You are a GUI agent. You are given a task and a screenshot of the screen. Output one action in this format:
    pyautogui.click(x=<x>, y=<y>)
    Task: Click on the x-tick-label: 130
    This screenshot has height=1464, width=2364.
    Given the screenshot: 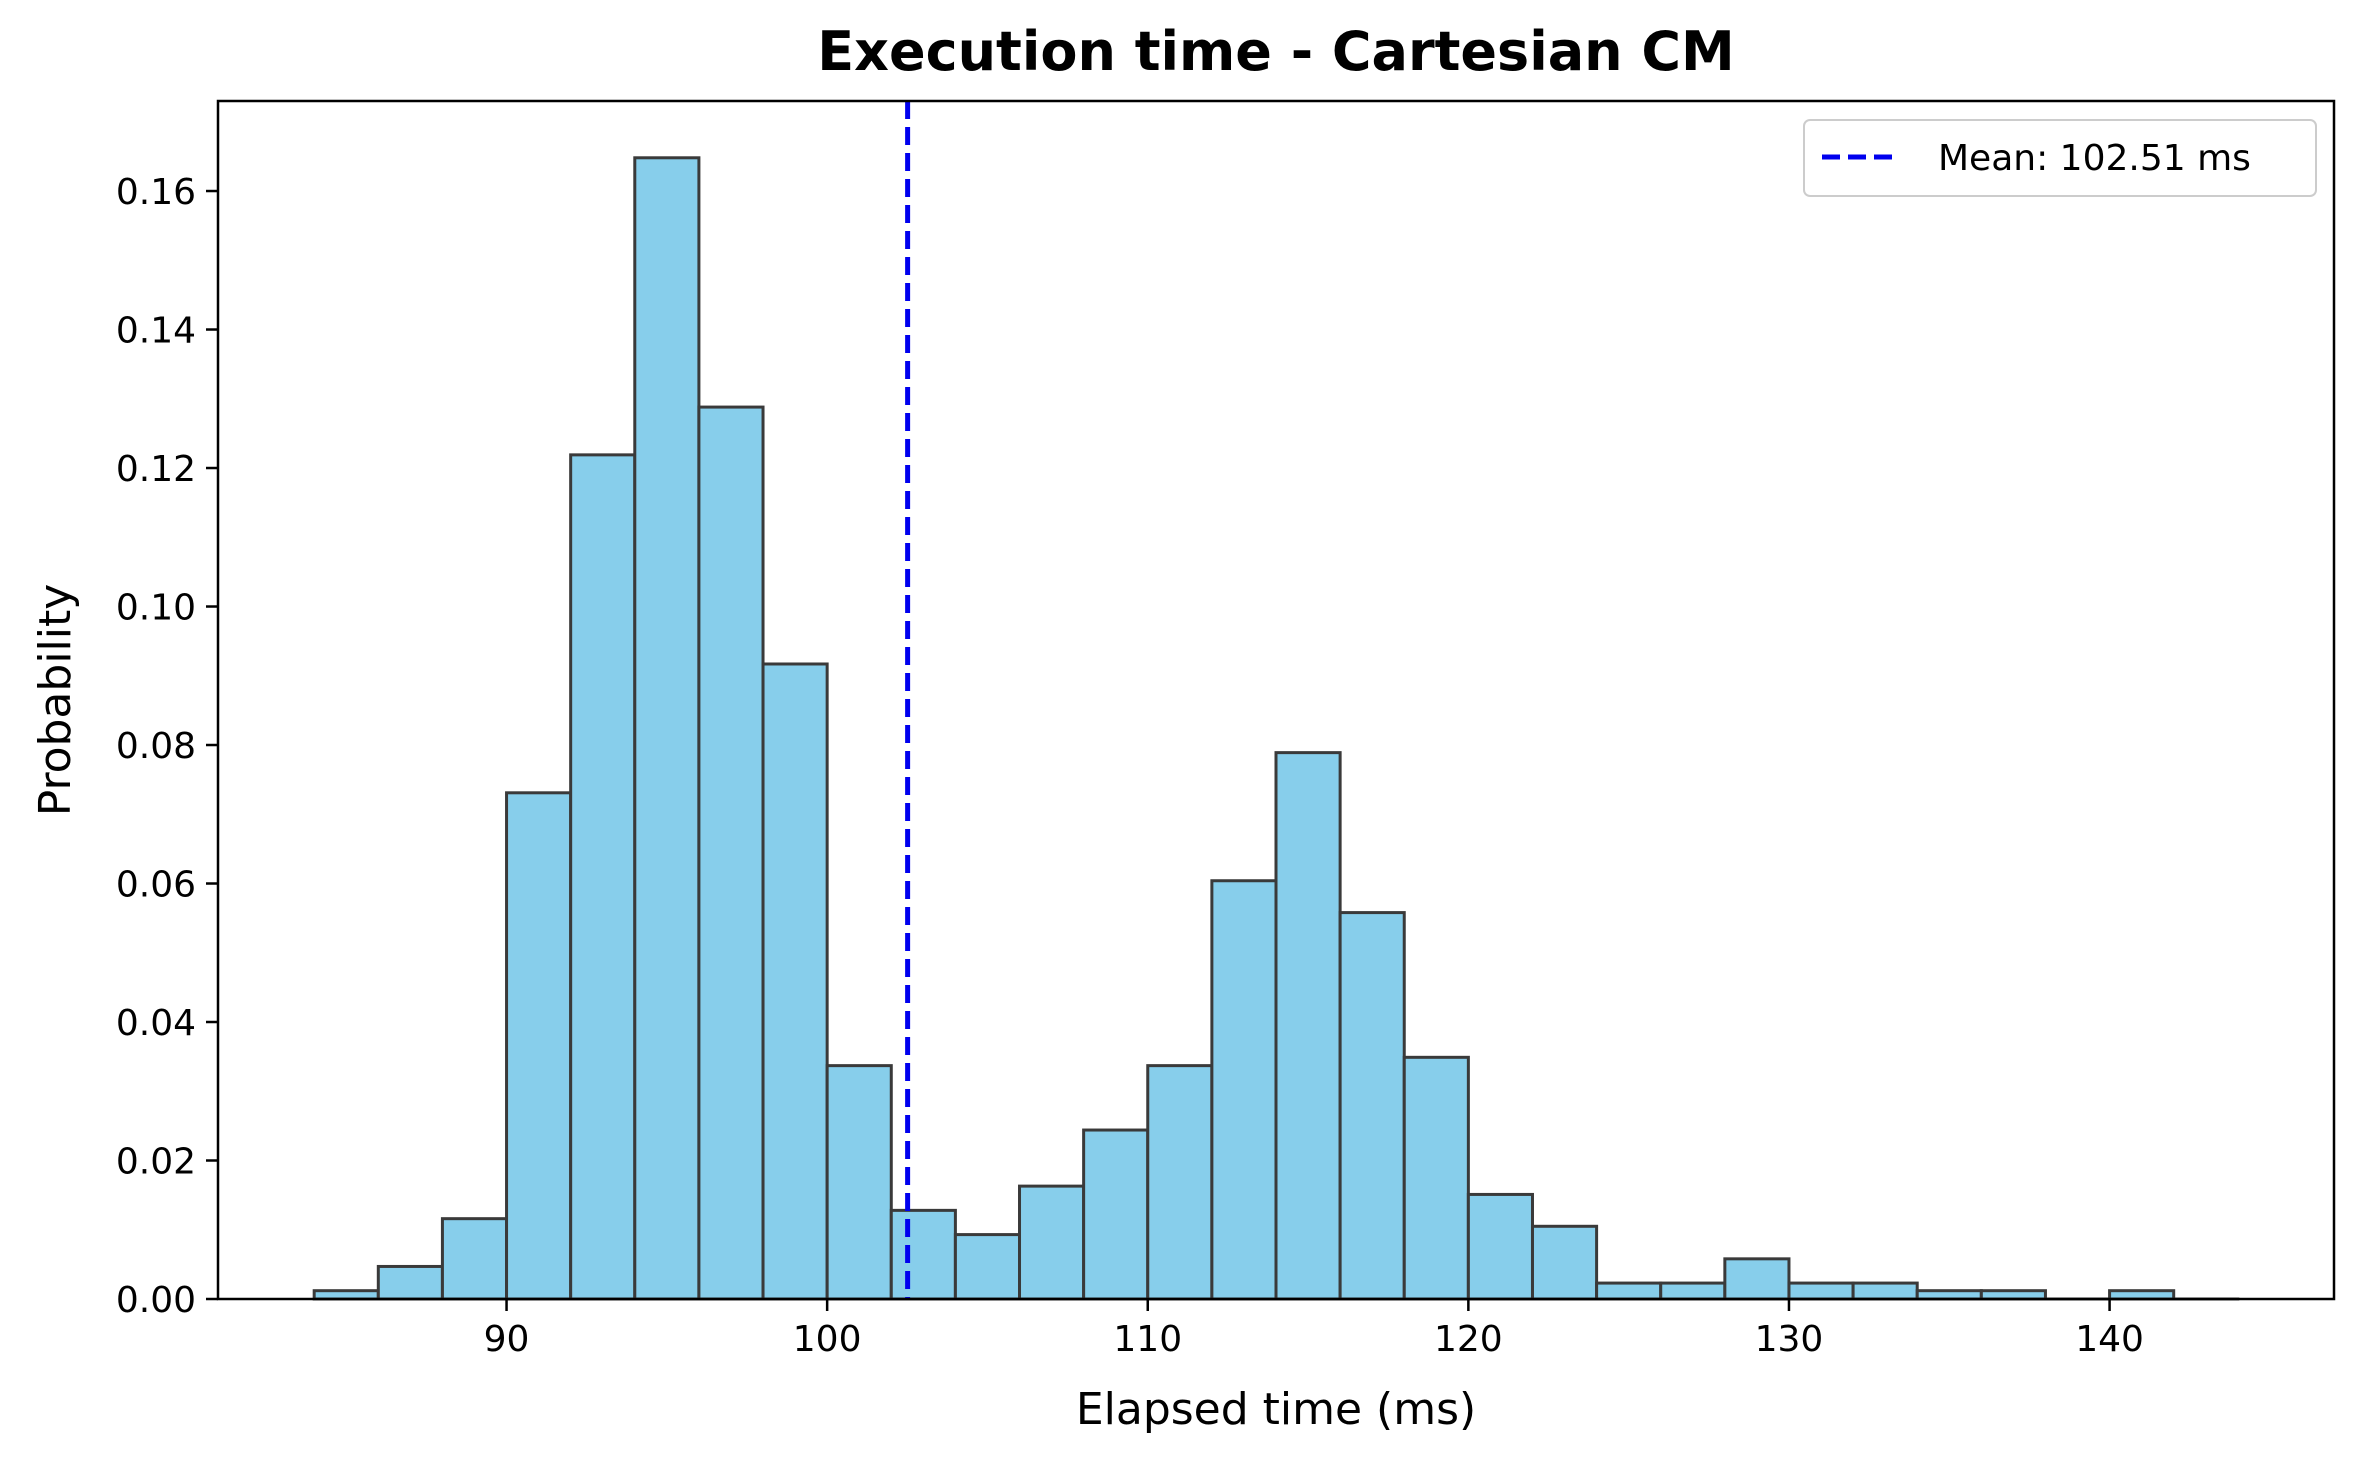 What is the action you would take?
    pyautogui.click(x=1789, y=1339)
    